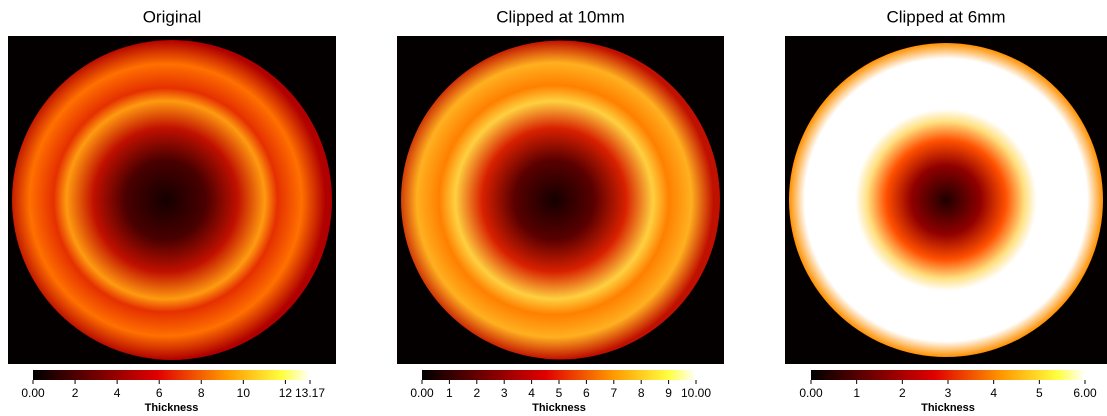  I want to click on panel-title: Clipped at 6mm, so click(945, 16).